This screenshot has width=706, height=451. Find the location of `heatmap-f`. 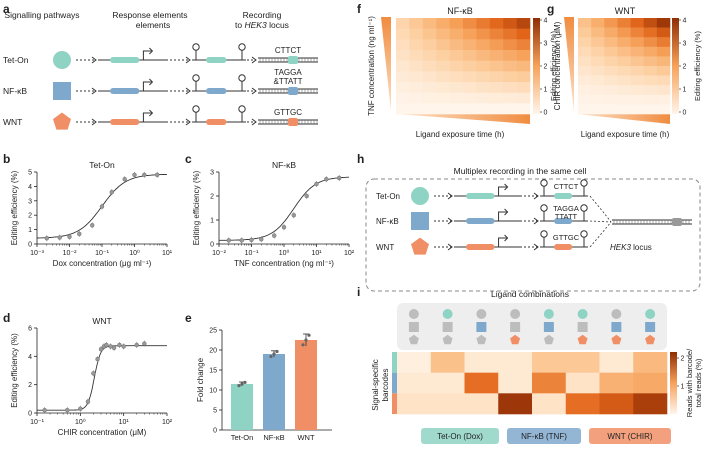

heatmap-f is located at coordinates (463, 66).